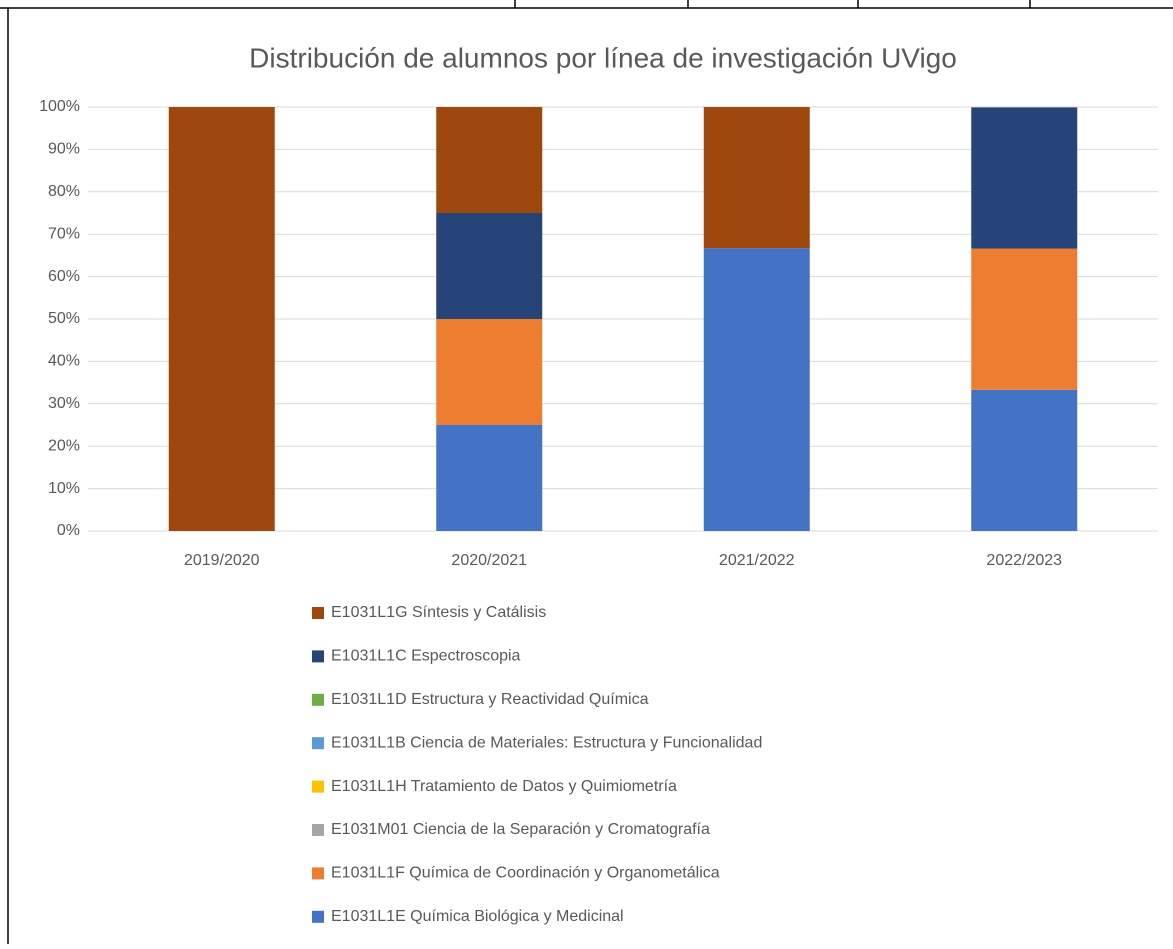 This screenshot has height=949, width=1173. What do you see at coordinates (64, 149) in the screenshot?
I see `y-tick-label: 90%` at bounding box center [64, 149].